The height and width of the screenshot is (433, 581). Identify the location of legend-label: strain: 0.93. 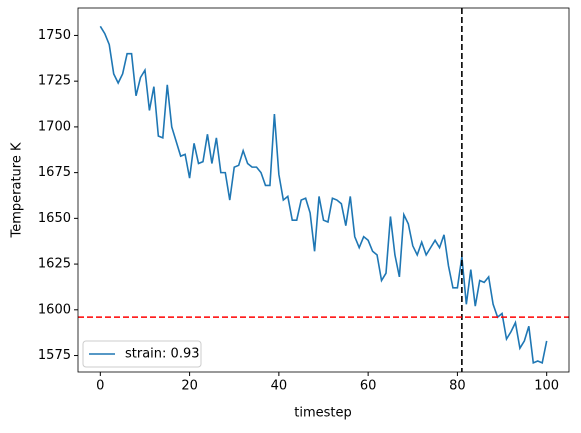
(162, 354).